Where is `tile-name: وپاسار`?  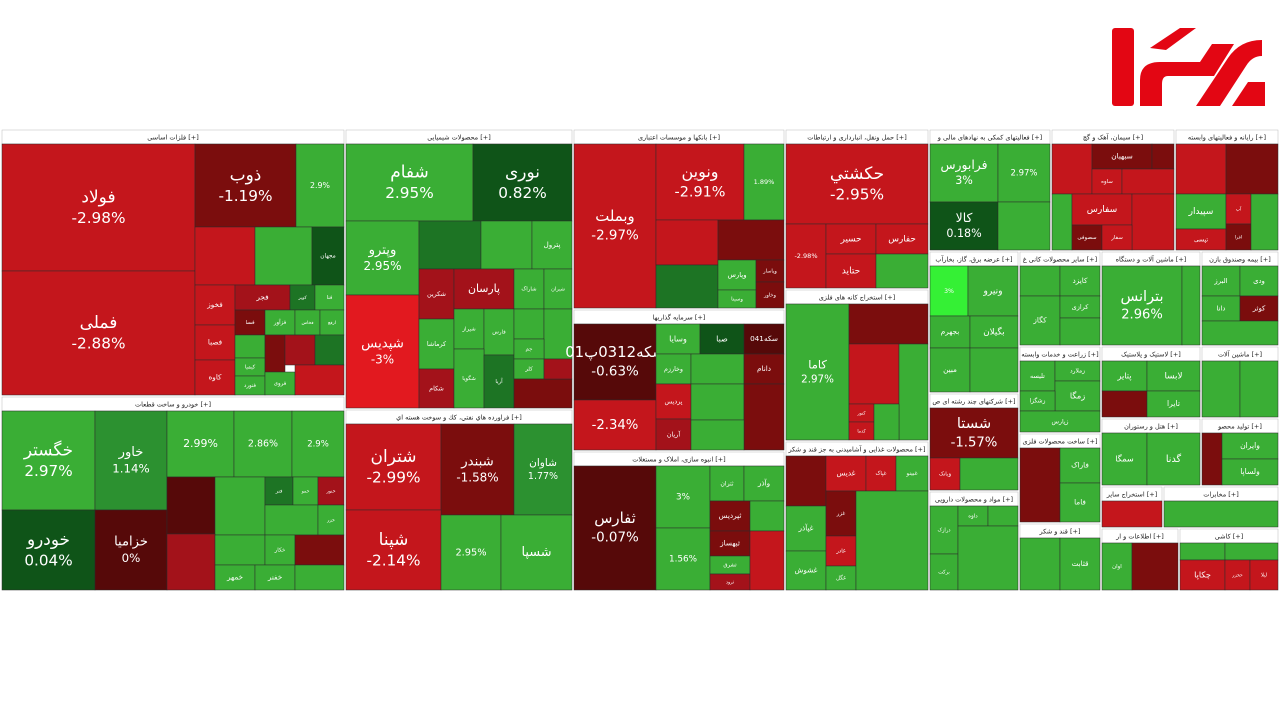 tile-name: وپاسار is located at coordinates (769, 272).